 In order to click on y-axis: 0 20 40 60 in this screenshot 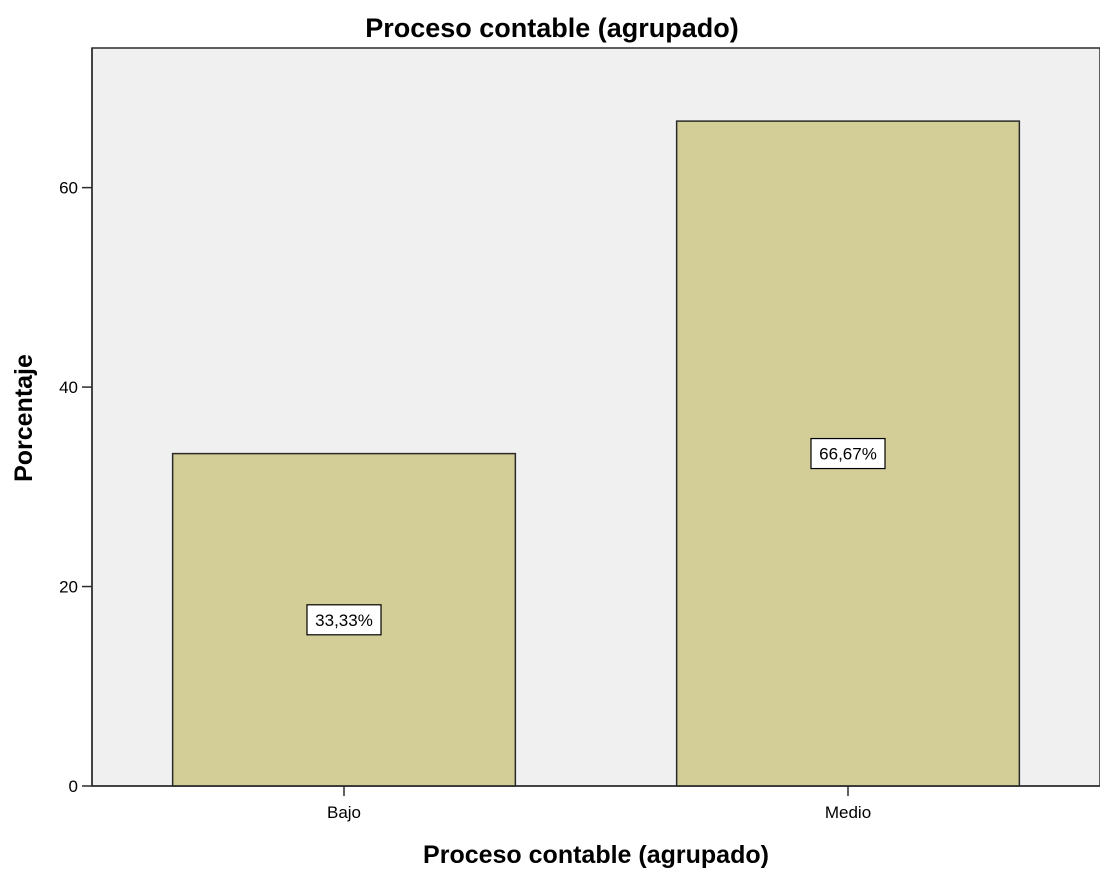, I will do `click(76, 422)`.